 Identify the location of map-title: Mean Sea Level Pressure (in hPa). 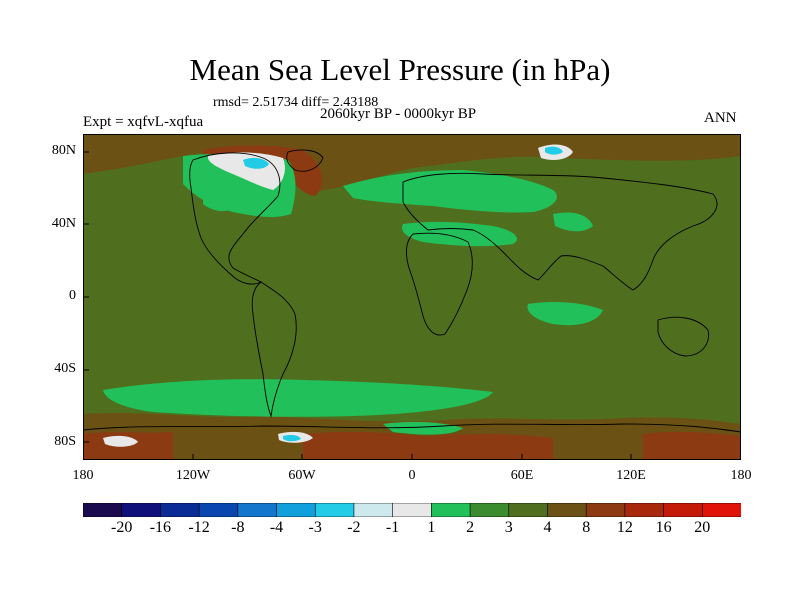
(400, 69).